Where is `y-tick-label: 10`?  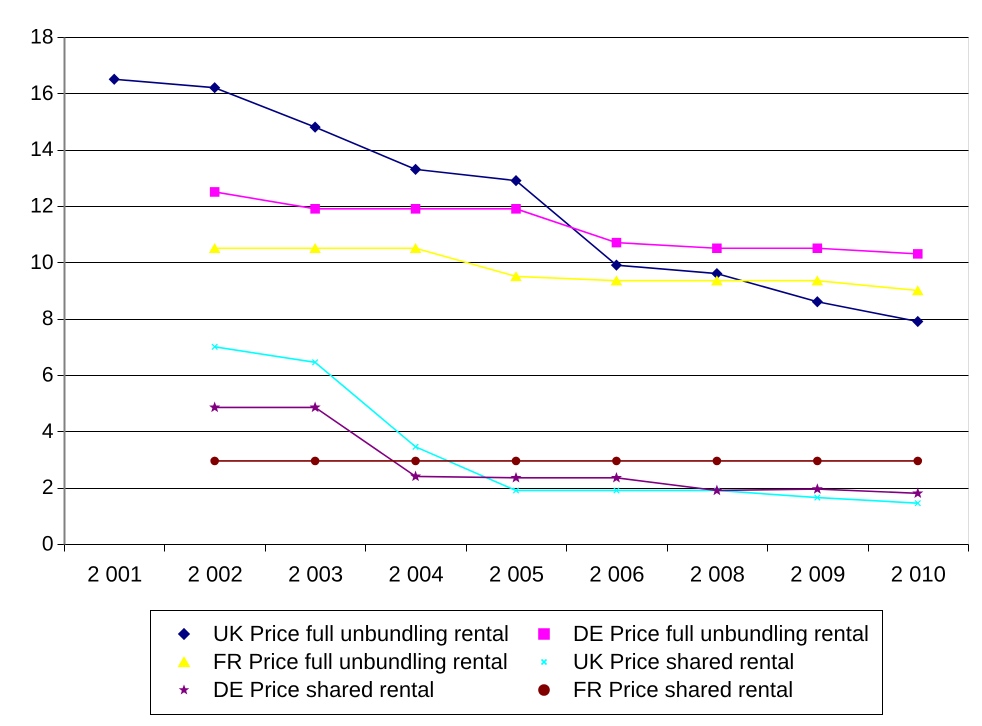 y-tick-label: 10 is located at coordinates (42, 262).